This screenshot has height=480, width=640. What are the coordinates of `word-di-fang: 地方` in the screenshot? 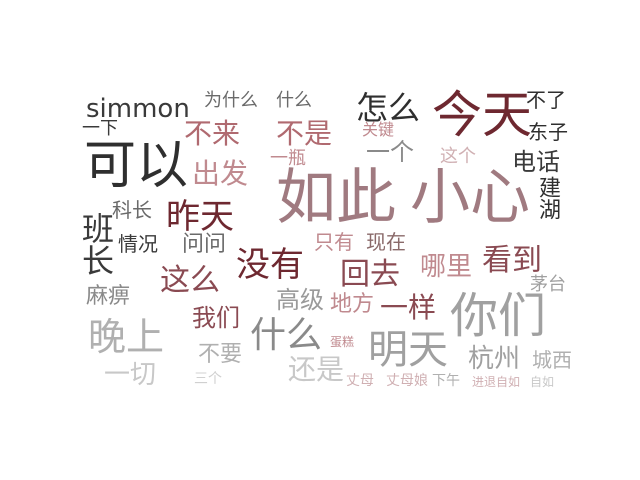 It's located at (352, 304).